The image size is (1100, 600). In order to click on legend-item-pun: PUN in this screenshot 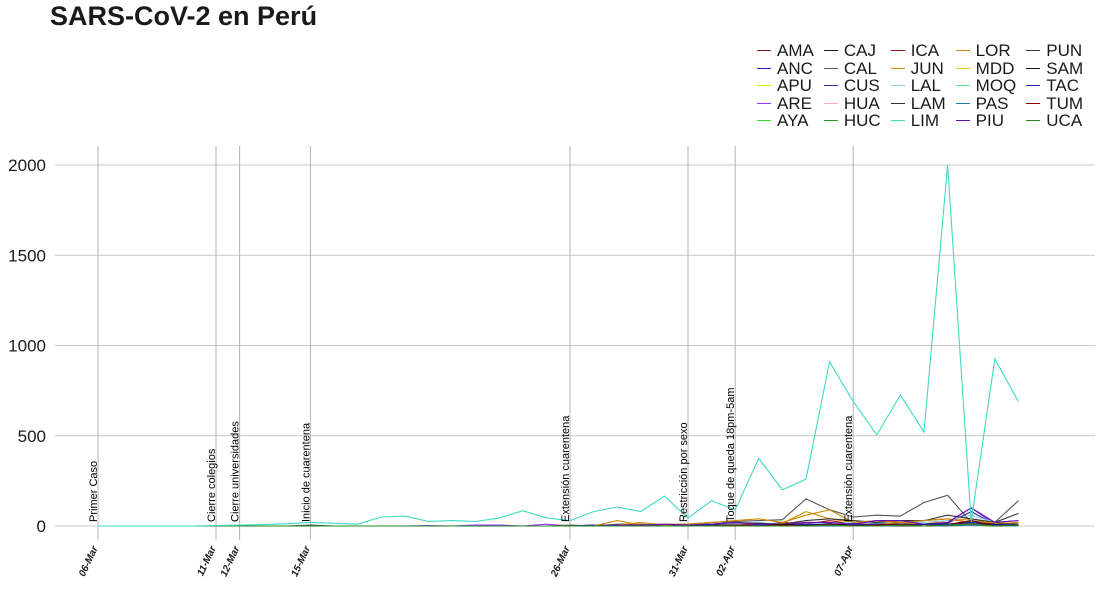, I will do `click(1054, 51)`.